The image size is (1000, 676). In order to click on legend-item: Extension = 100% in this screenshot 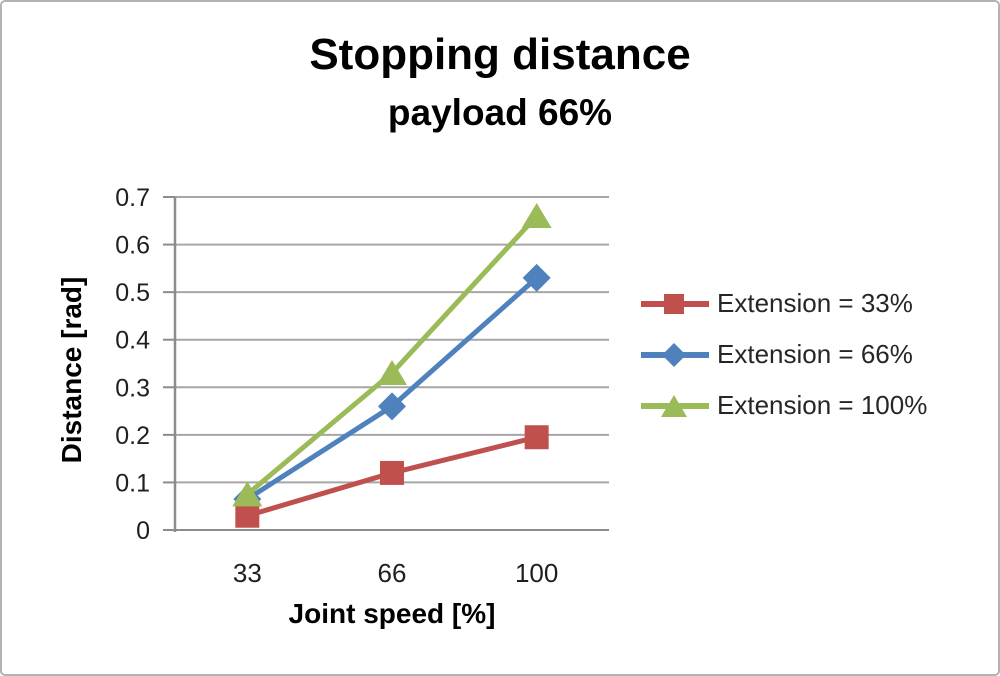, I will do `click(783, 405)`.